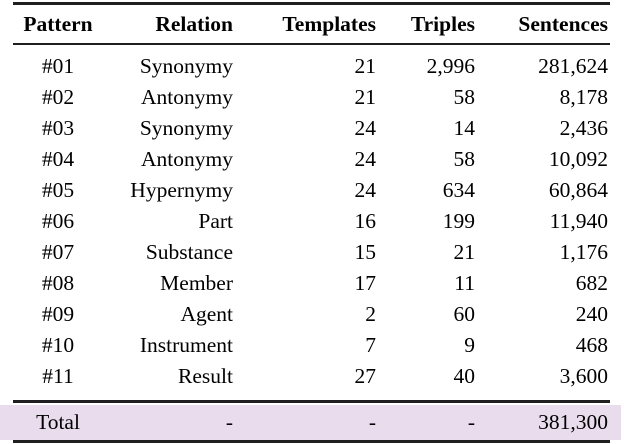 Image resolution: width=624 pixels, height=444 pixels. Describe the element at coordinates (583, 251) in the screenshot. I see `cell: 1,176` at that location.